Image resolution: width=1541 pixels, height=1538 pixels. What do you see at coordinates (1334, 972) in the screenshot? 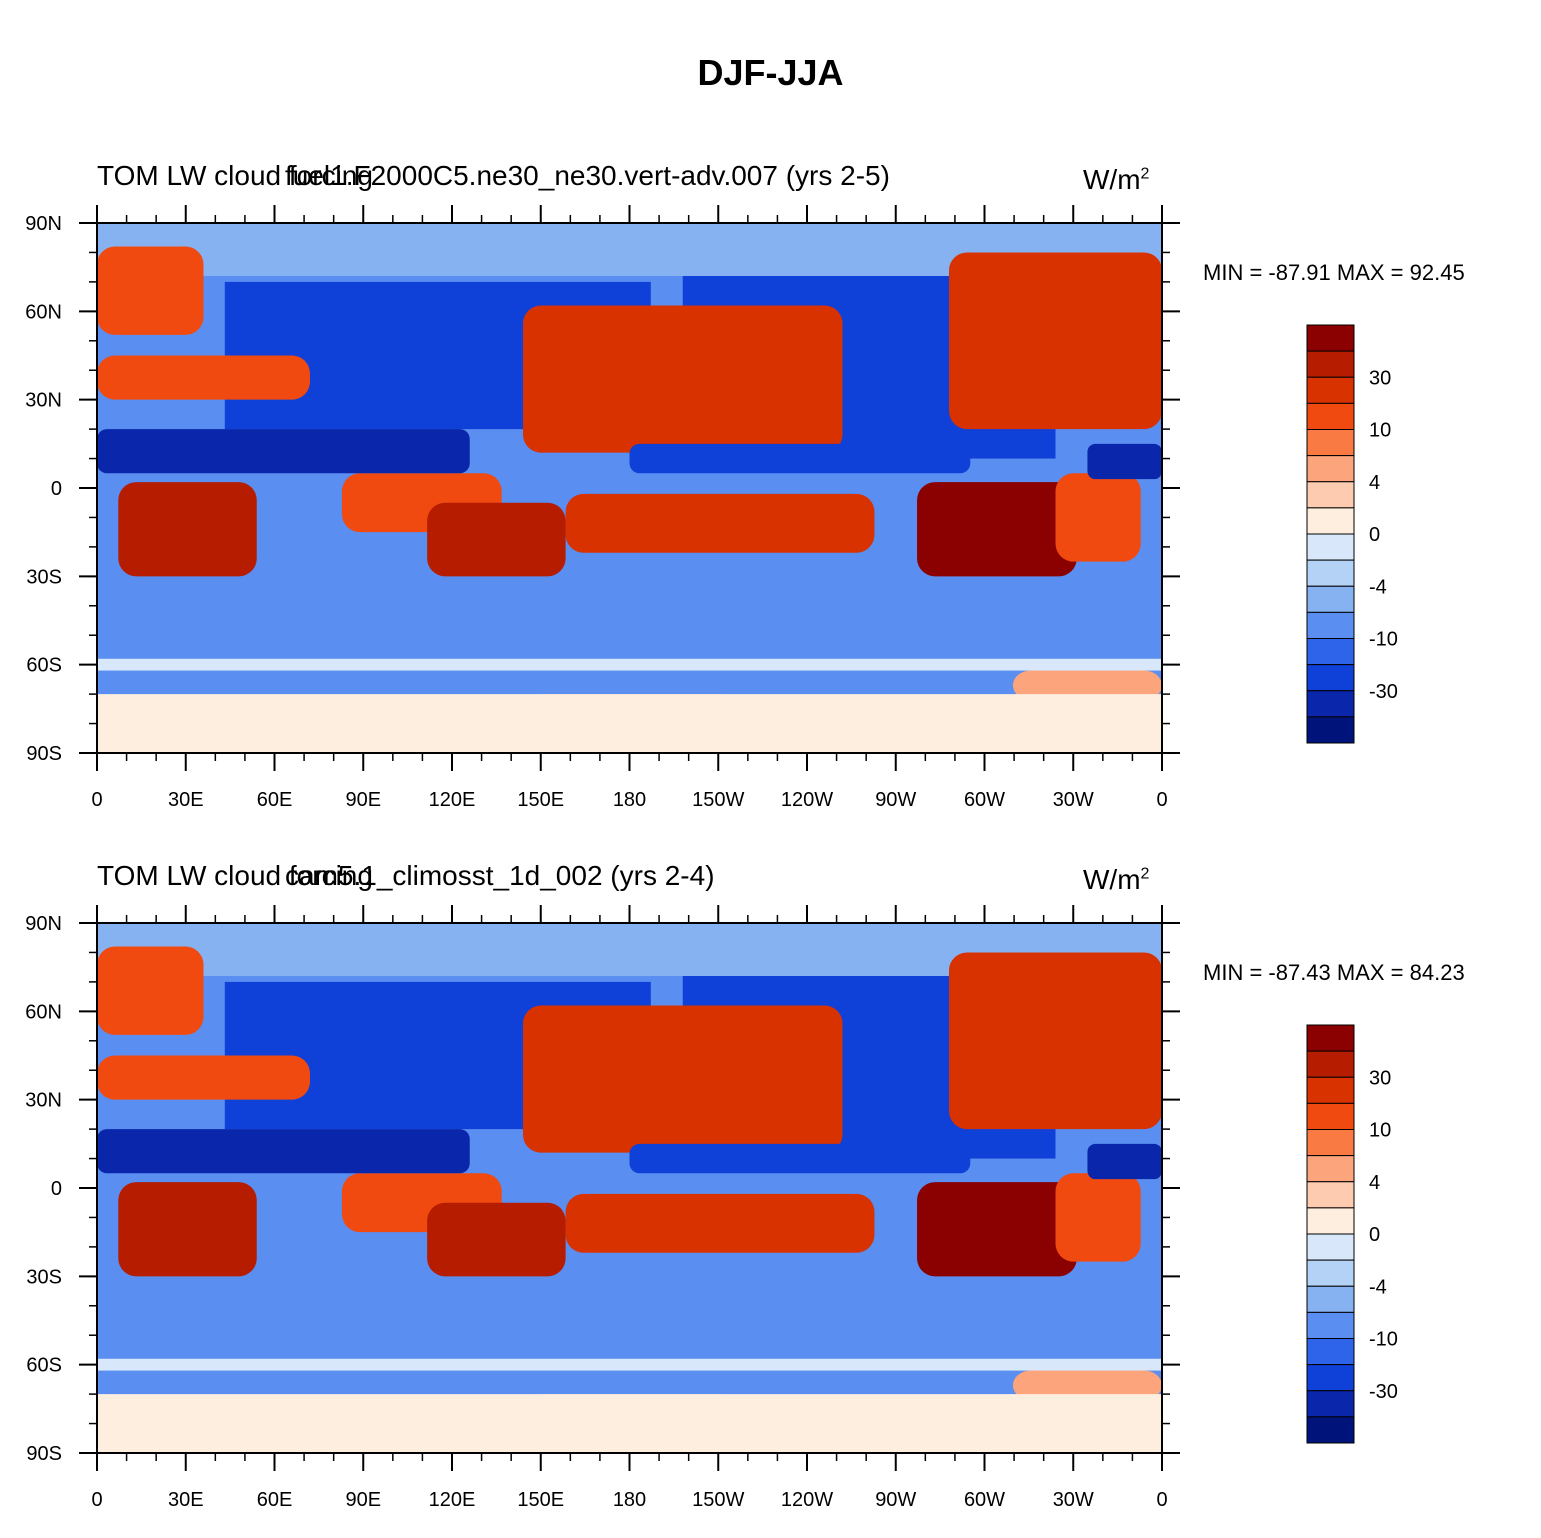
I see `min-max-label: MIN = -87.43 MAX = 84.23` at bounding box center [1334, 972].